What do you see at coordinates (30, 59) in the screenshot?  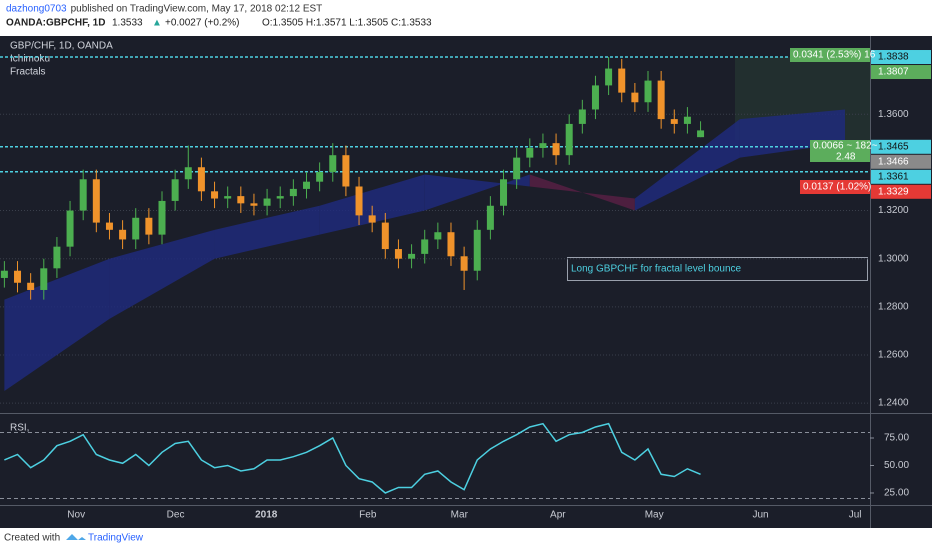 I see `indicator: Ichimoku` at bounding box center [30, 59].